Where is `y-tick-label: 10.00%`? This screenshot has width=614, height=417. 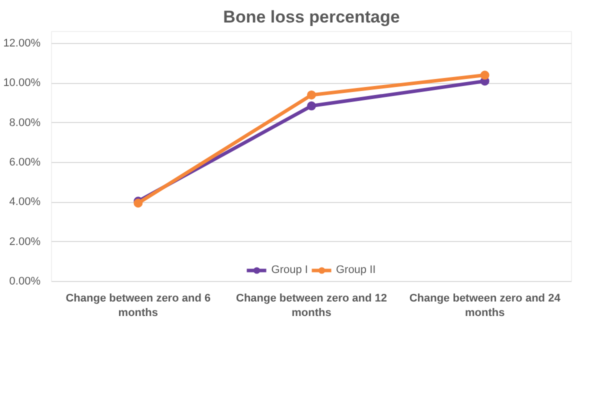
y-tick-label: 10.00% is located at coordinates (22, 83).